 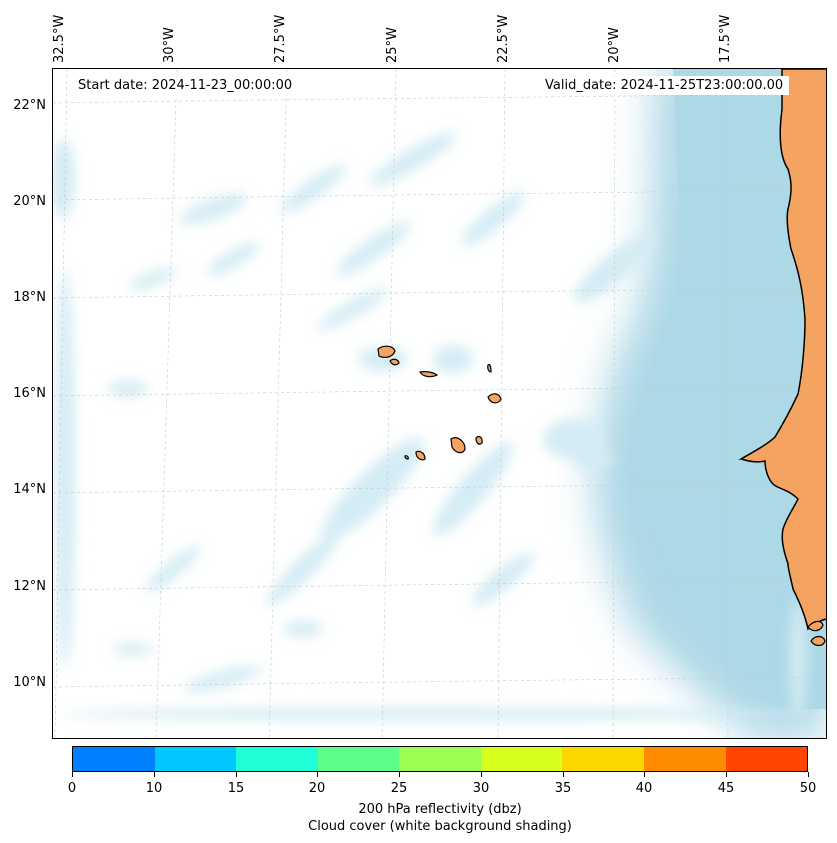 I want to click on latitude-label: 22°N, so click(x=29, y=105).